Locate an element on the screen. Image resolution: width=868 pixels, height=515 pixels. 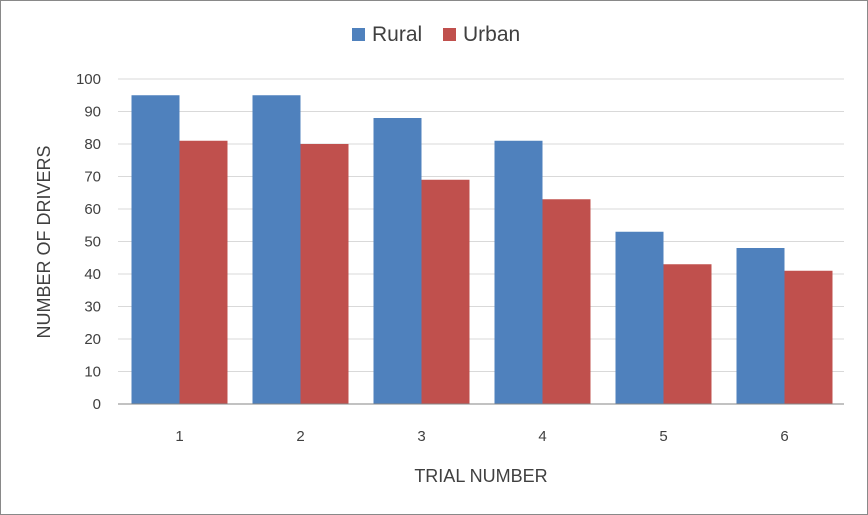
x-tick-label: 5 is located at coordinates (663, 436).